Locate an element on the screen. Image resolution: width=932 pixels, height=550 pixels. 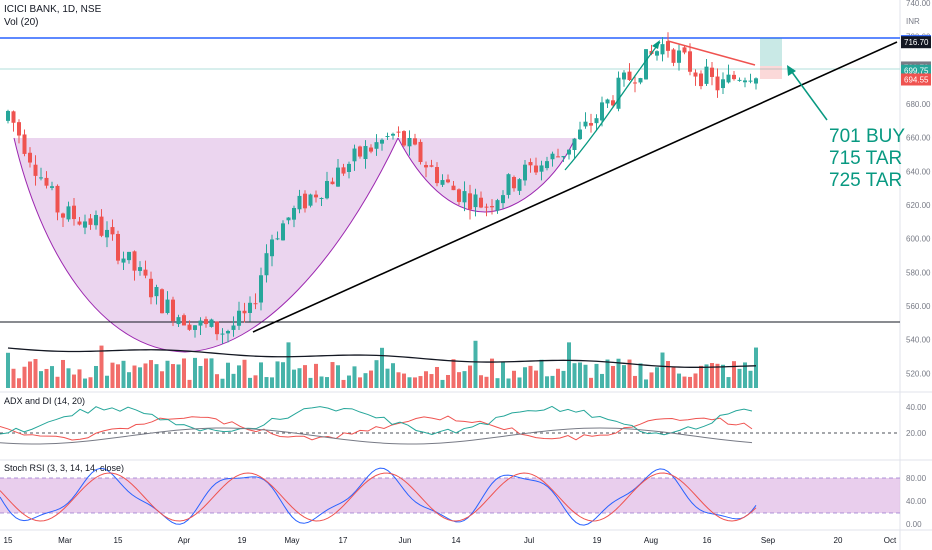
time-tick-label: 14 is located at coordinates (456, 540).